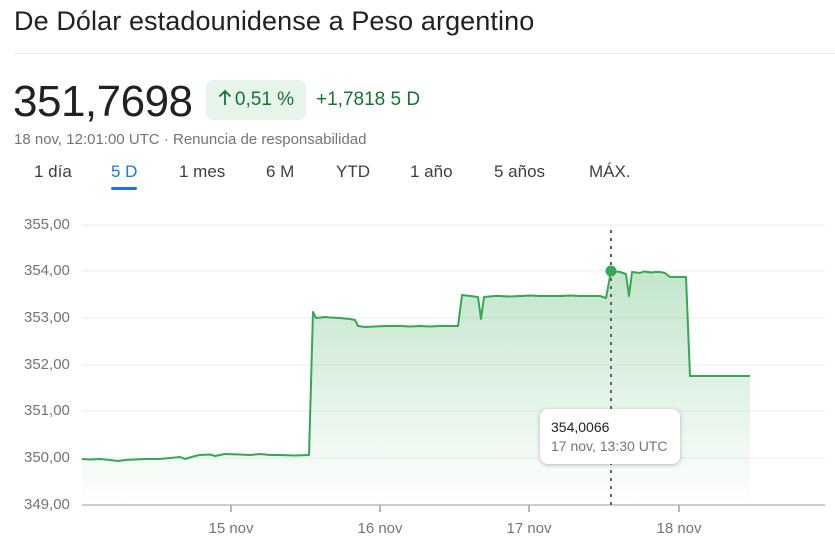 This screenshot has height=549, width=835. I want to click on page-title: De Dólar estadounidense a Peso argentino, so click(274, 21).